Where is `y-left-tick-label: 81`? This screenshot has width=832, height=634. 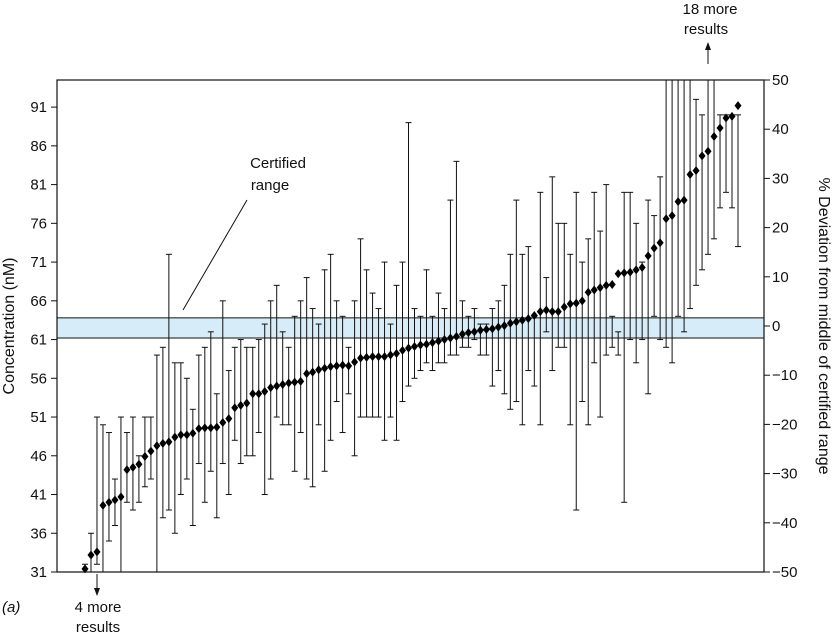
y-left-tick-label: 81 is located at coordinates (38, 185).